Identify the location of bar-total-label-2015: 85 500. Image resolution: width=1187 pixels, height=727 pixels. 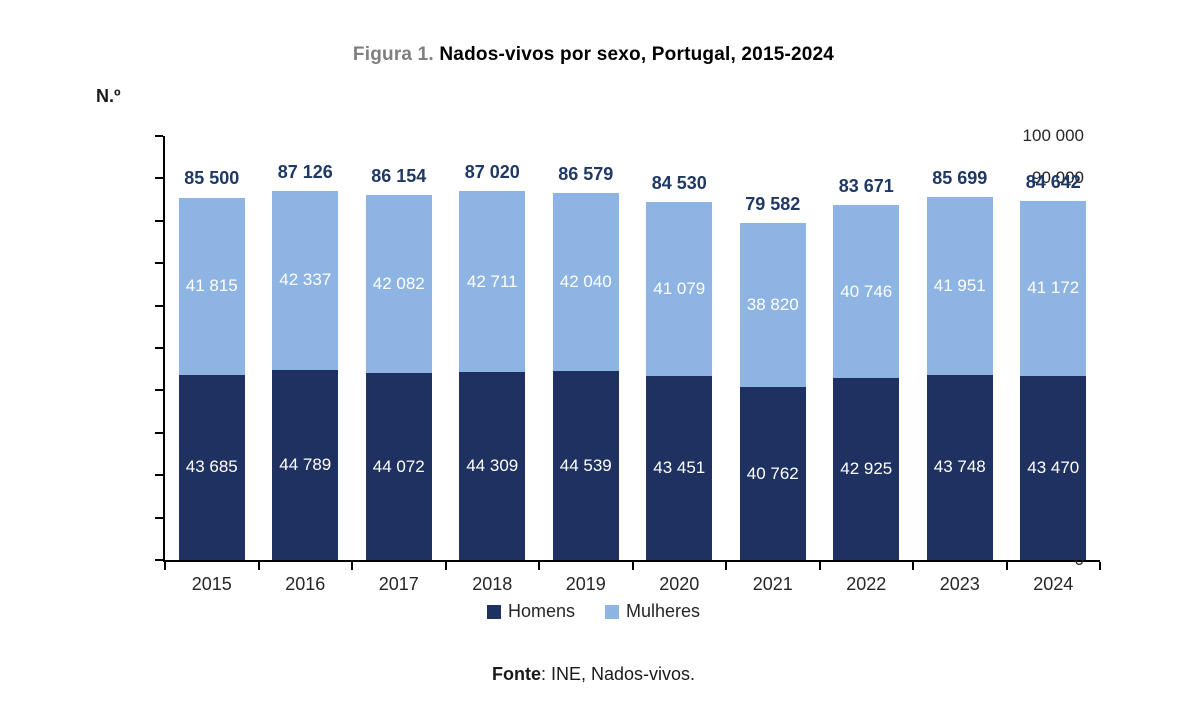
(212, 178).